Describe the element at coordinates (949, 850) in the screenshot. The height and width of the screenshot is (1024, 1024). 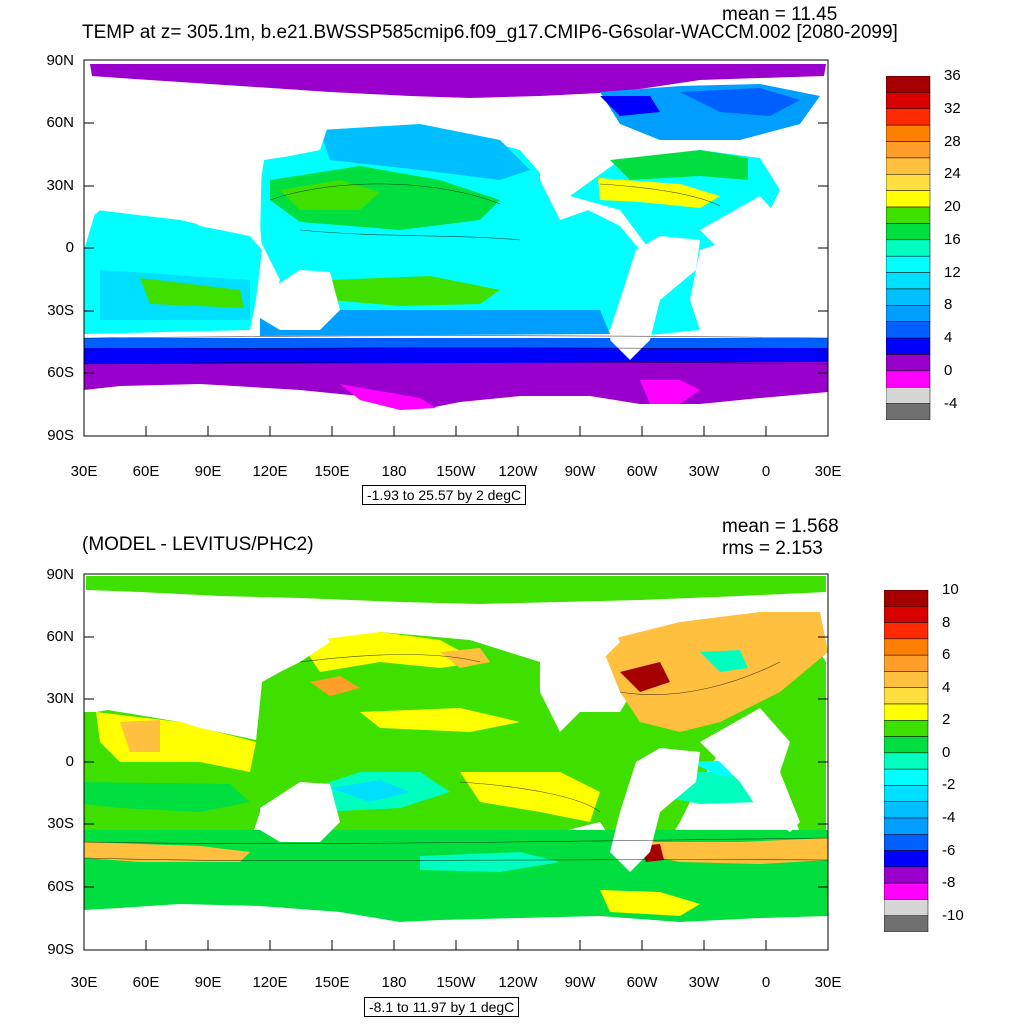
I see `bottom-colorbar-label: -6` at that location.